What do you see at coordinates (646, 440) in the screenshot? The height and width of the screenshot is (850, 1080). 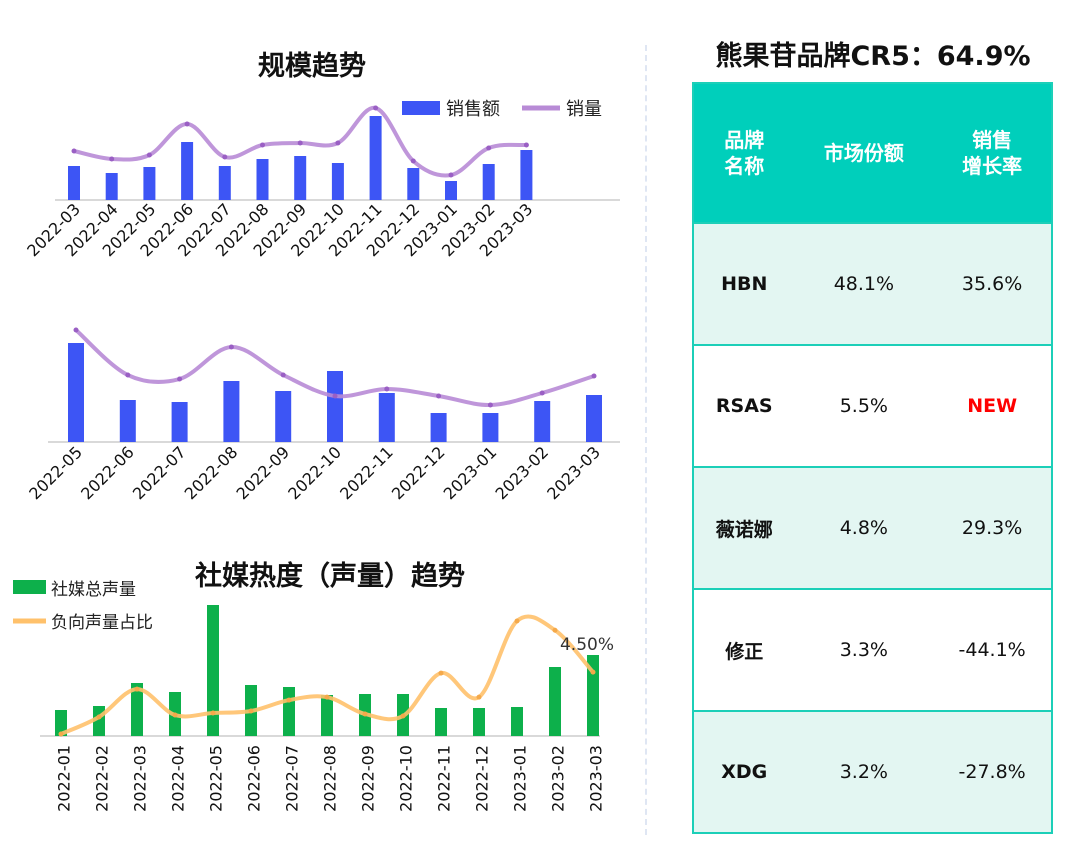 I see `divider` at bounding box center [646, 440].